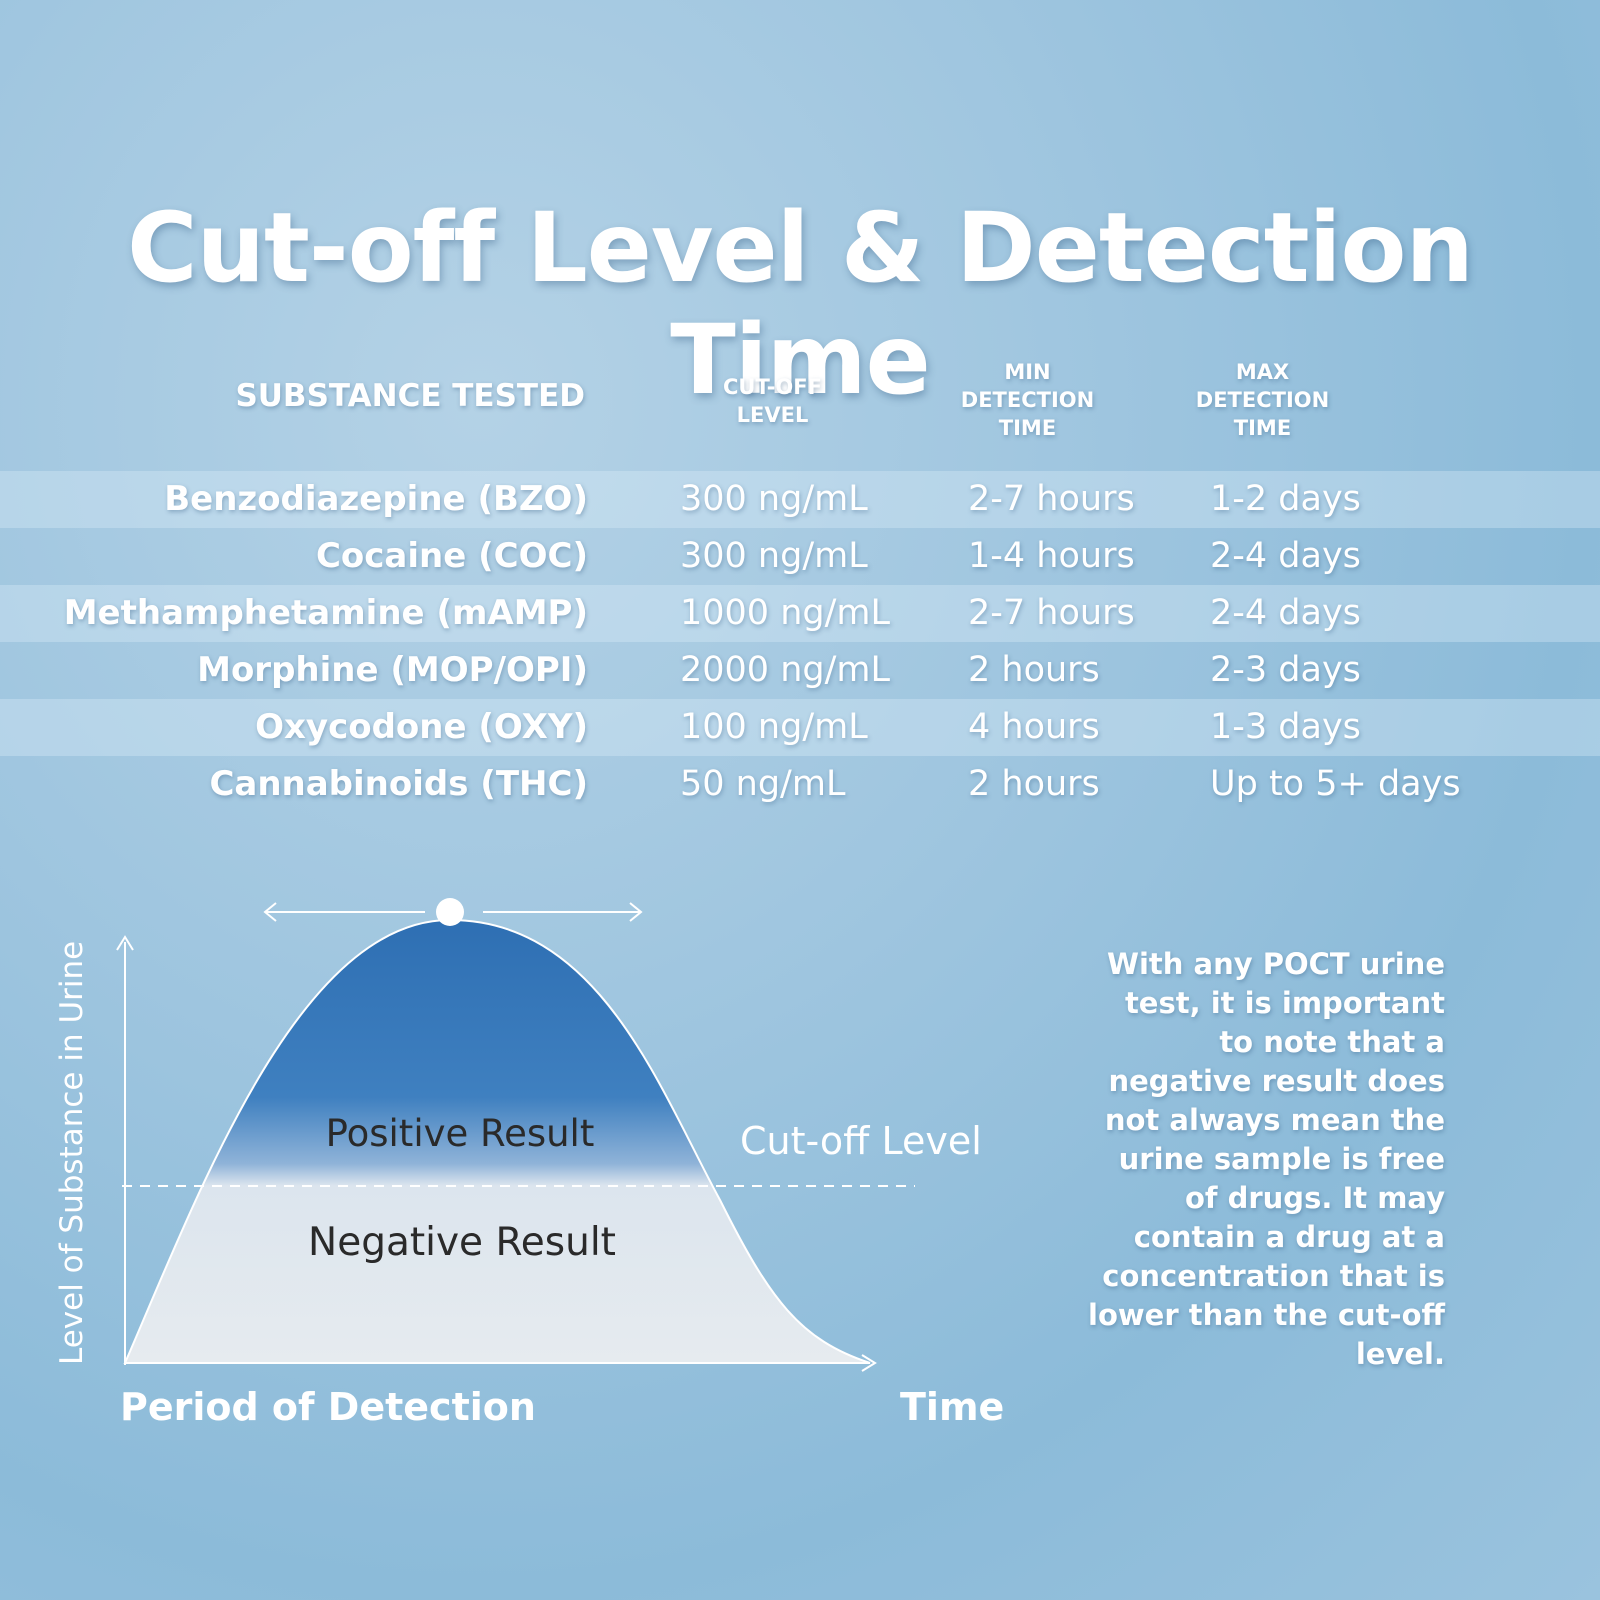 The height and width of the screenshot is (1600, 1600). I want to click on substance-name: Oxycodone (OXY), so click(421, 727).